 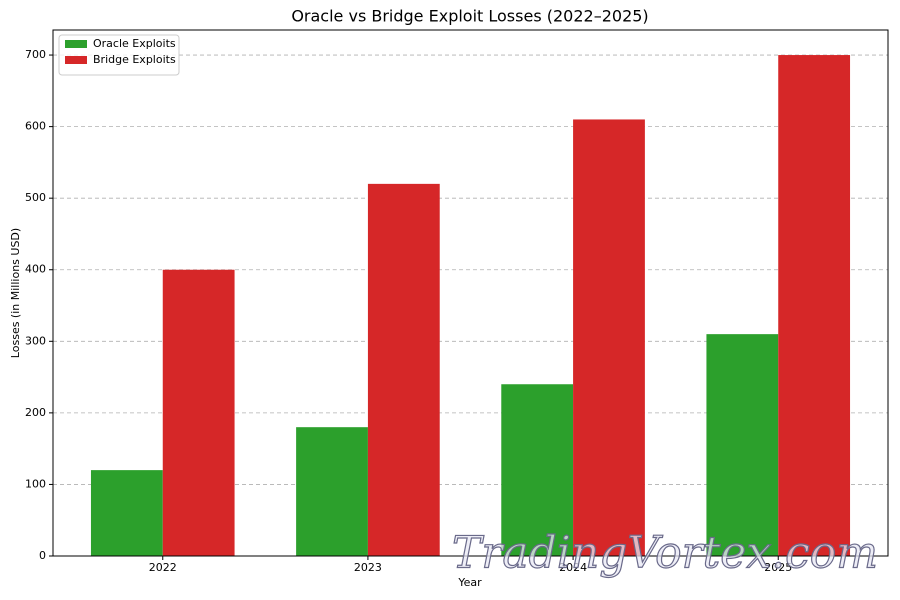 What do you see at coordinates (35, 54) in the screenshot?
I see `y-tick-label: 700` at bounding box center [35, 54].